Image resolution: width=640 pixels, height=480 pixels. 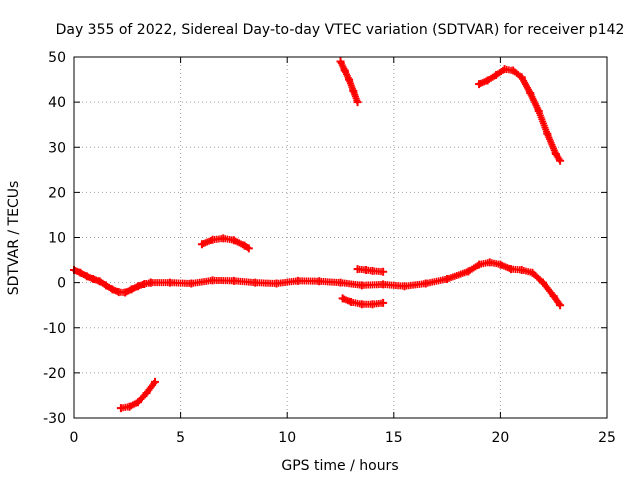 I want to click on x-tick-label: 5, so click(x=180, y=438).